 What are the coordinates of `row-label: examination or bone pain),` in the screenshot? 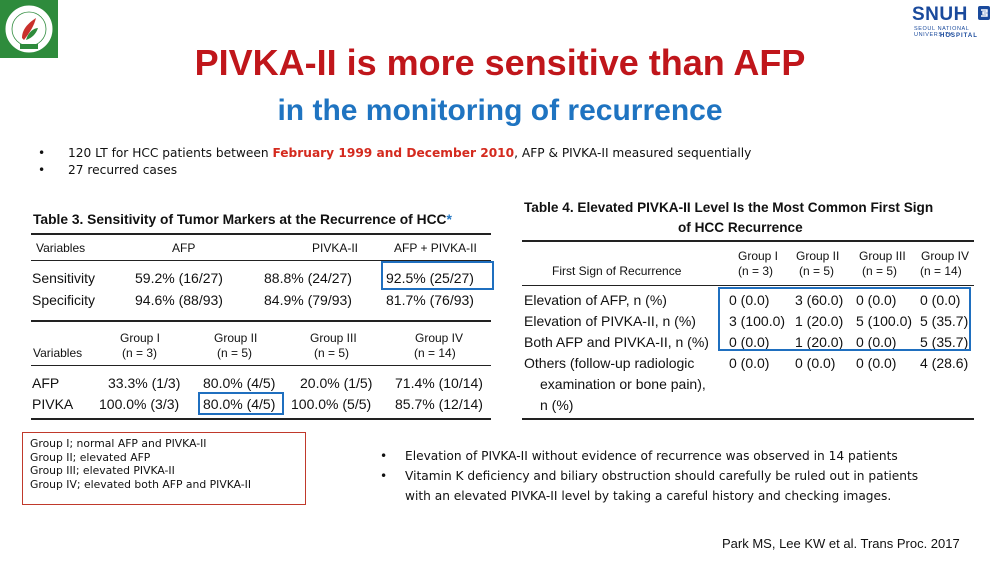 It's located at (623, 384).